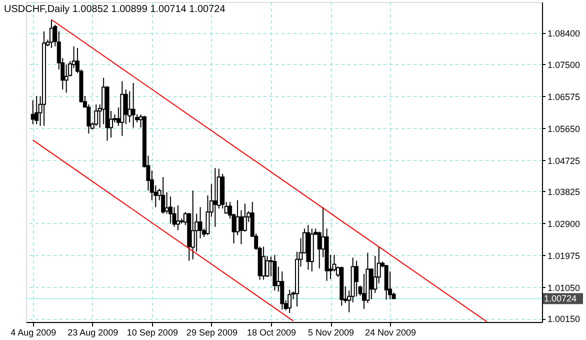  What do you see at coordinates (564, 33) in the screenshot?
I see `y-tick-label: 1.08400` at bounding box center [564, 33].